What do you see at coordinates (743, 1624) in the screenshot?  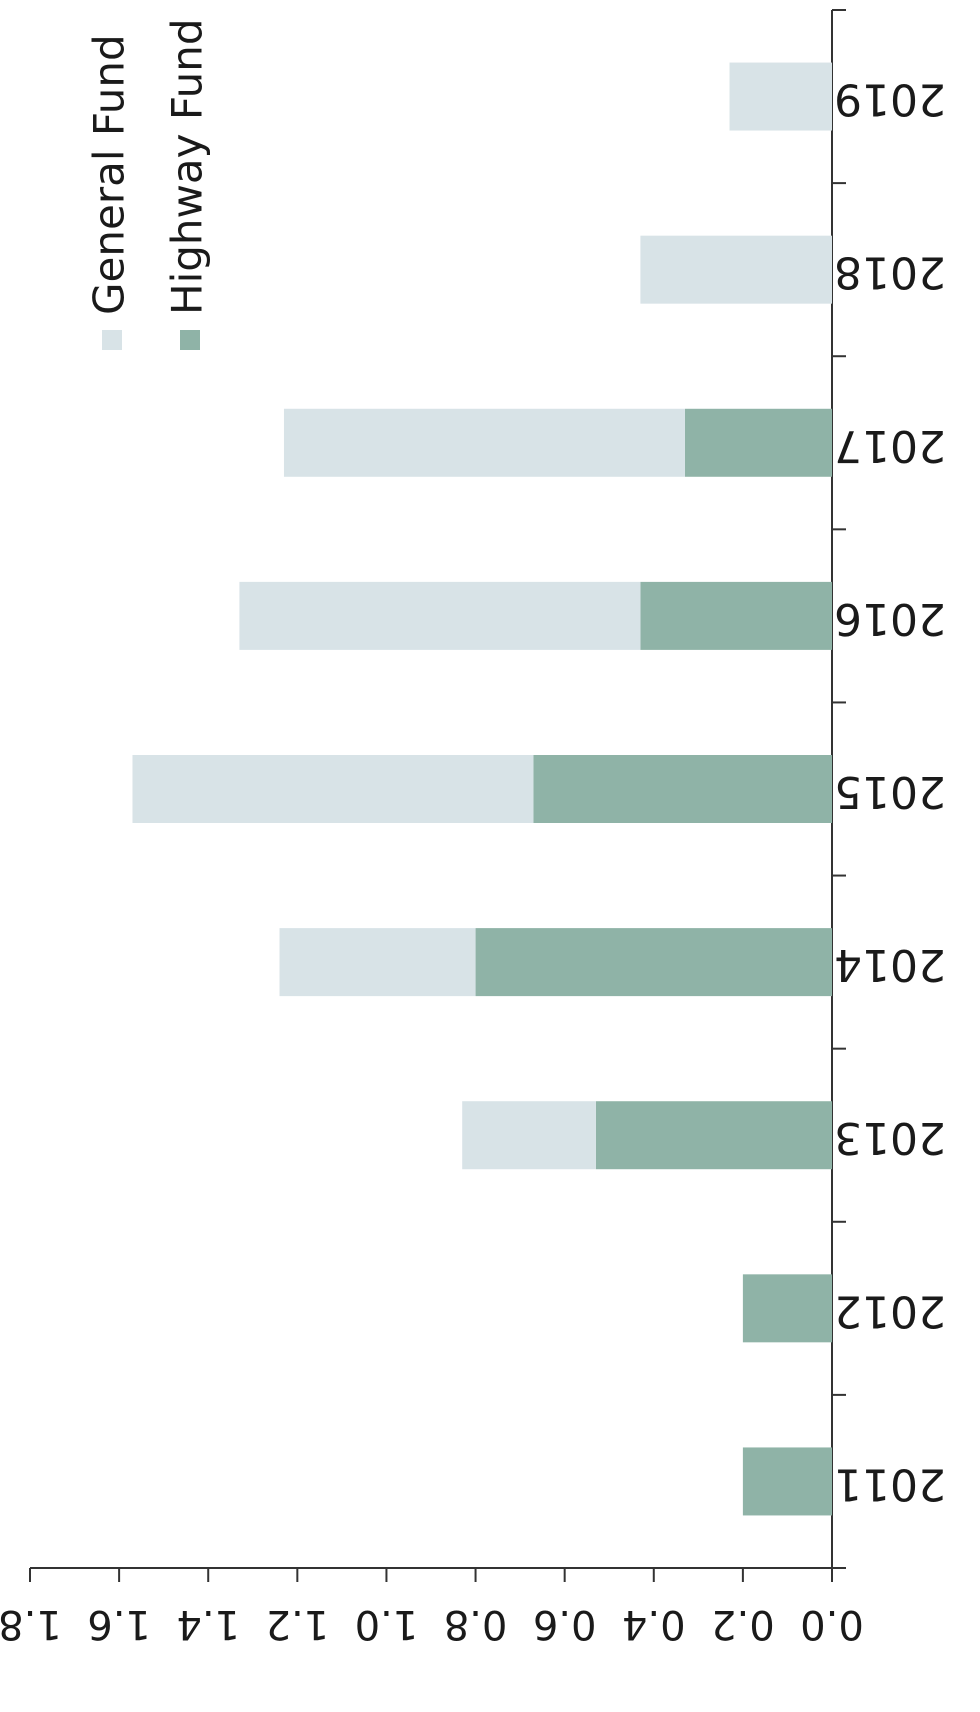 I see `value-tick-label: 0.2` at bounding box center [743, 1624].